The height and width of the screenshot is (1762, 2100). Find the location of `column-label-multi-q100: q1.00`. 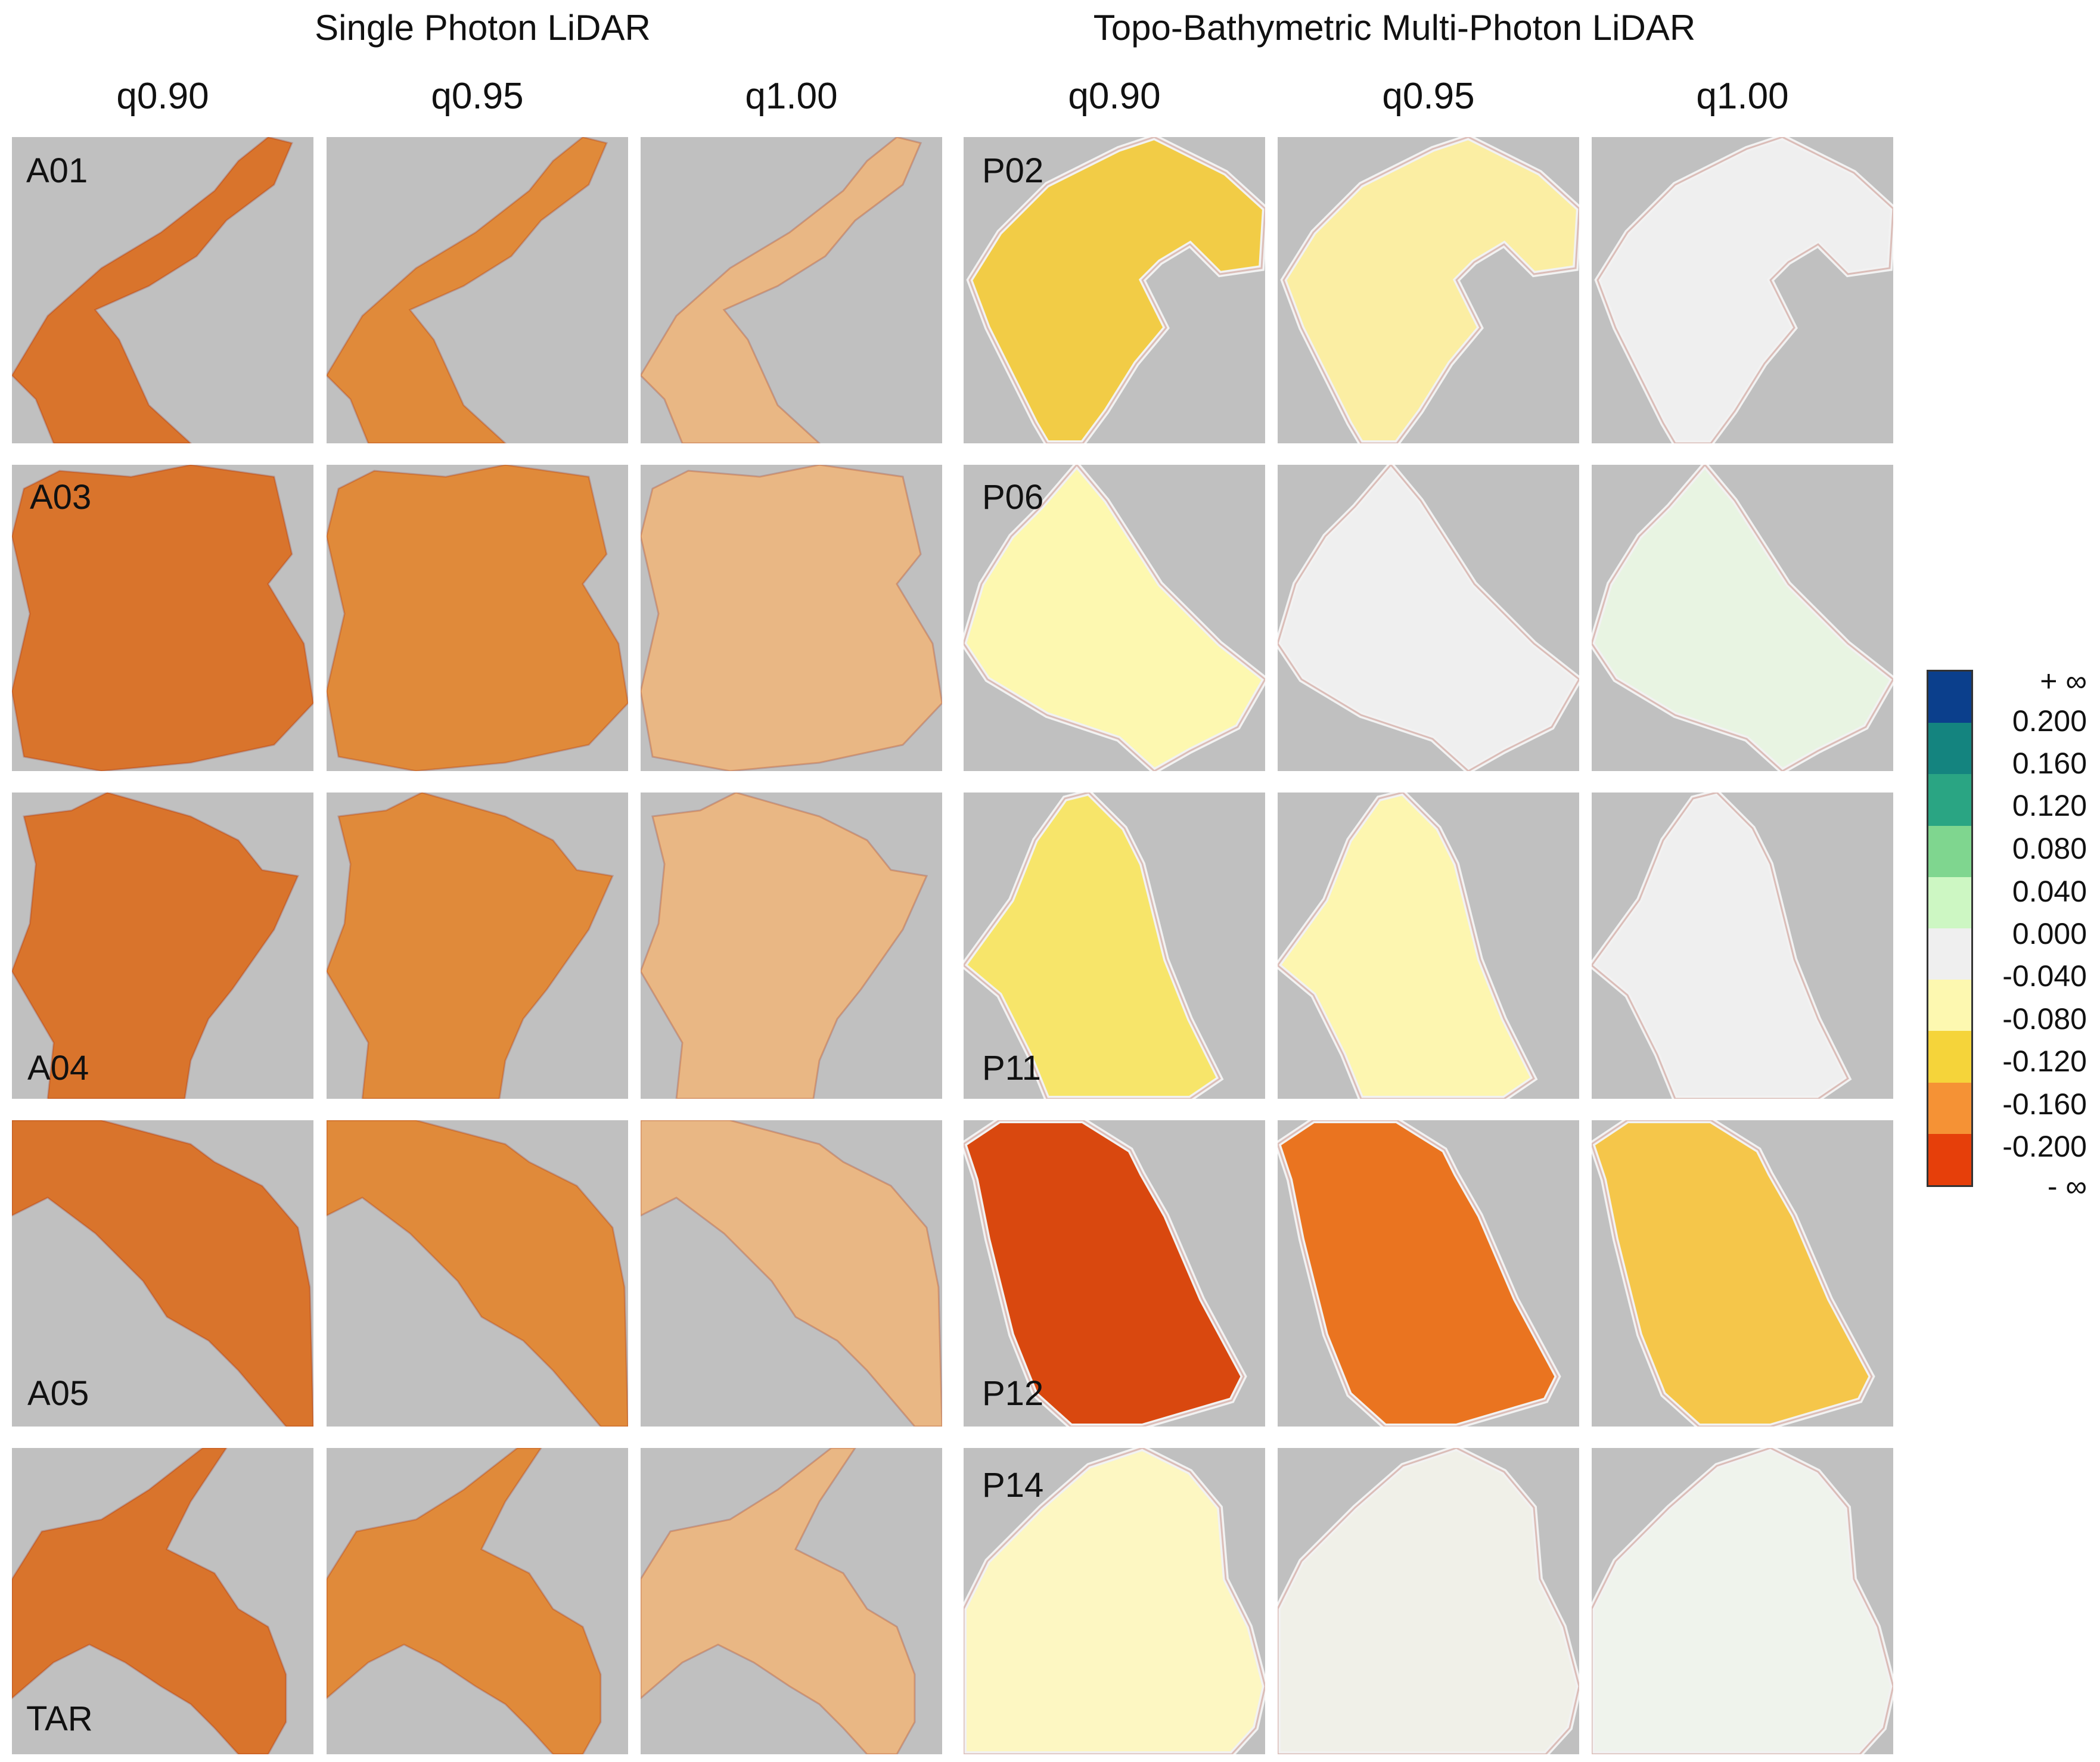

column-label-multi-q100: q1.00 is located at coordinates (1743, 96).